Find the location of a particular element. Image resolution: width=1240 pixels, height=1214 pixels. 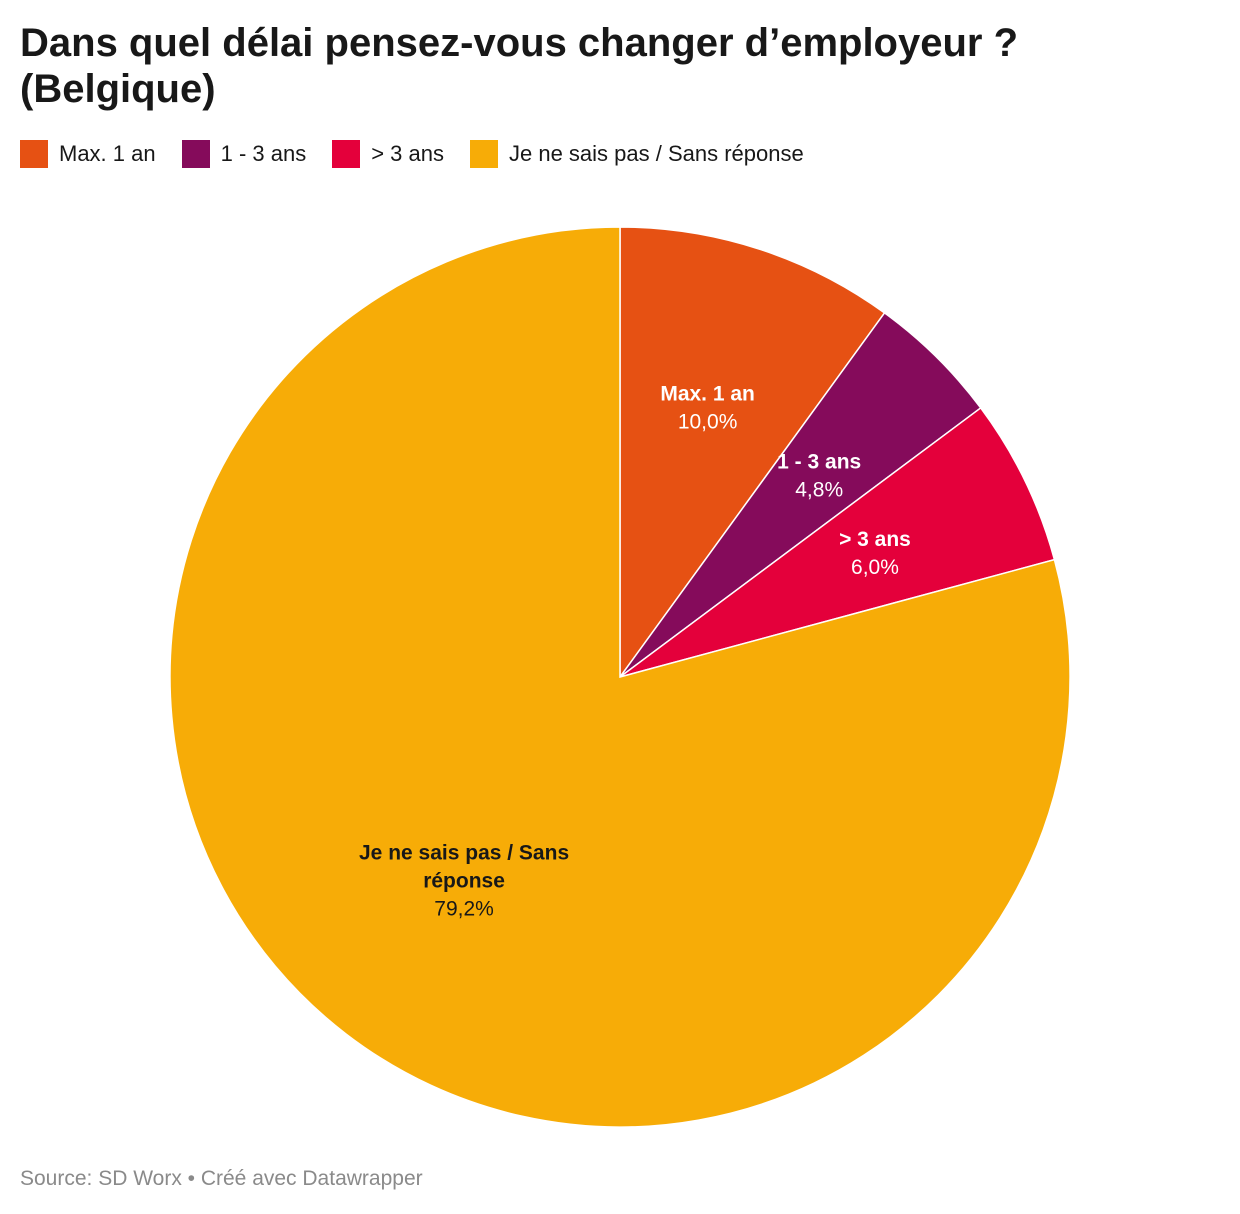

legend-item: 1 - 3 ans is located at coordinates (244, 154).